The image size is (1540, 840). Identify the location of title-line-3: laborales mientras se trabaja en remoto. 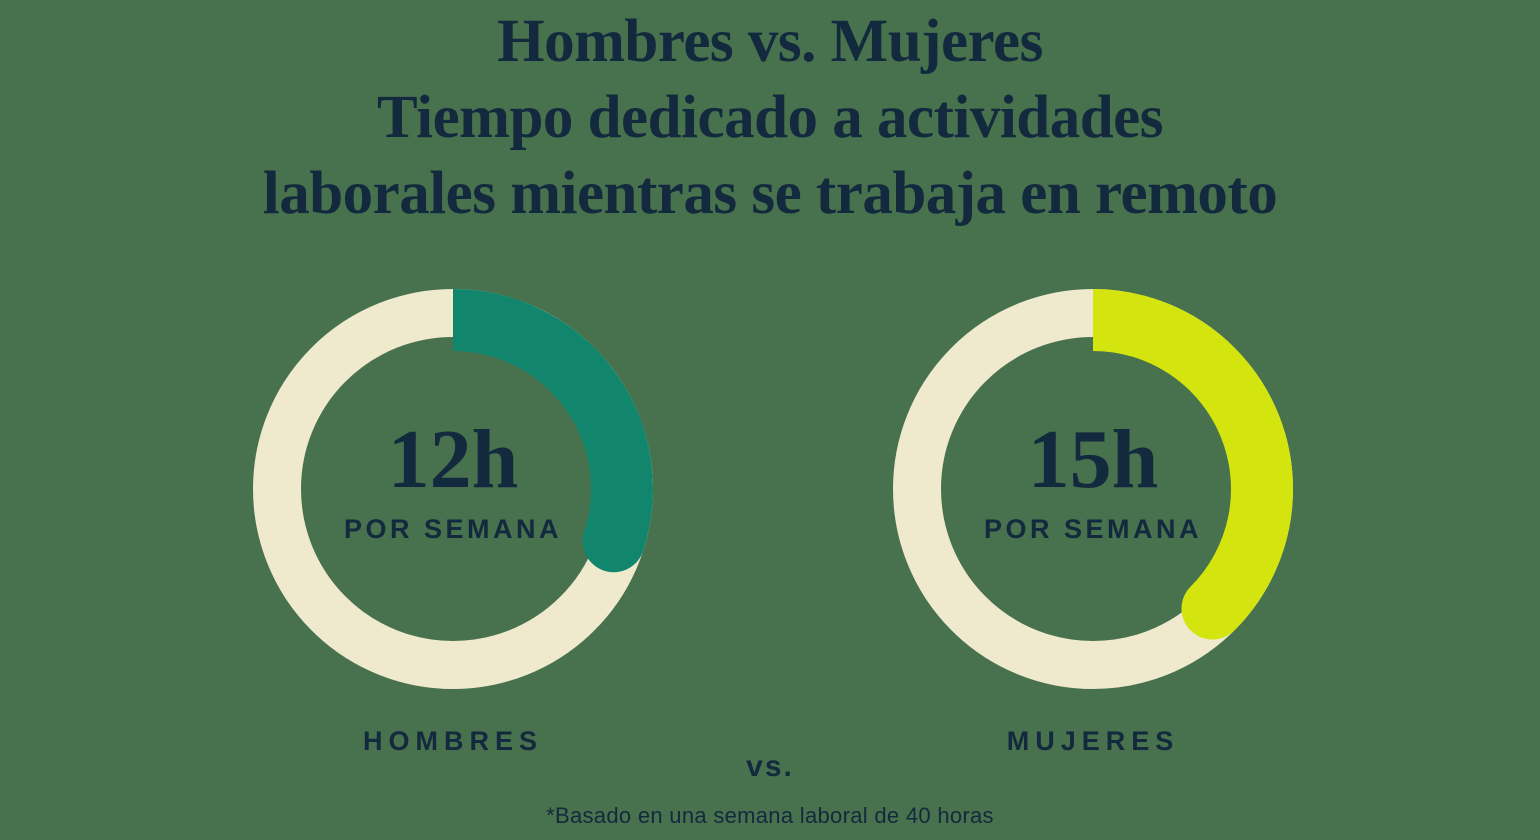
(770, 193).